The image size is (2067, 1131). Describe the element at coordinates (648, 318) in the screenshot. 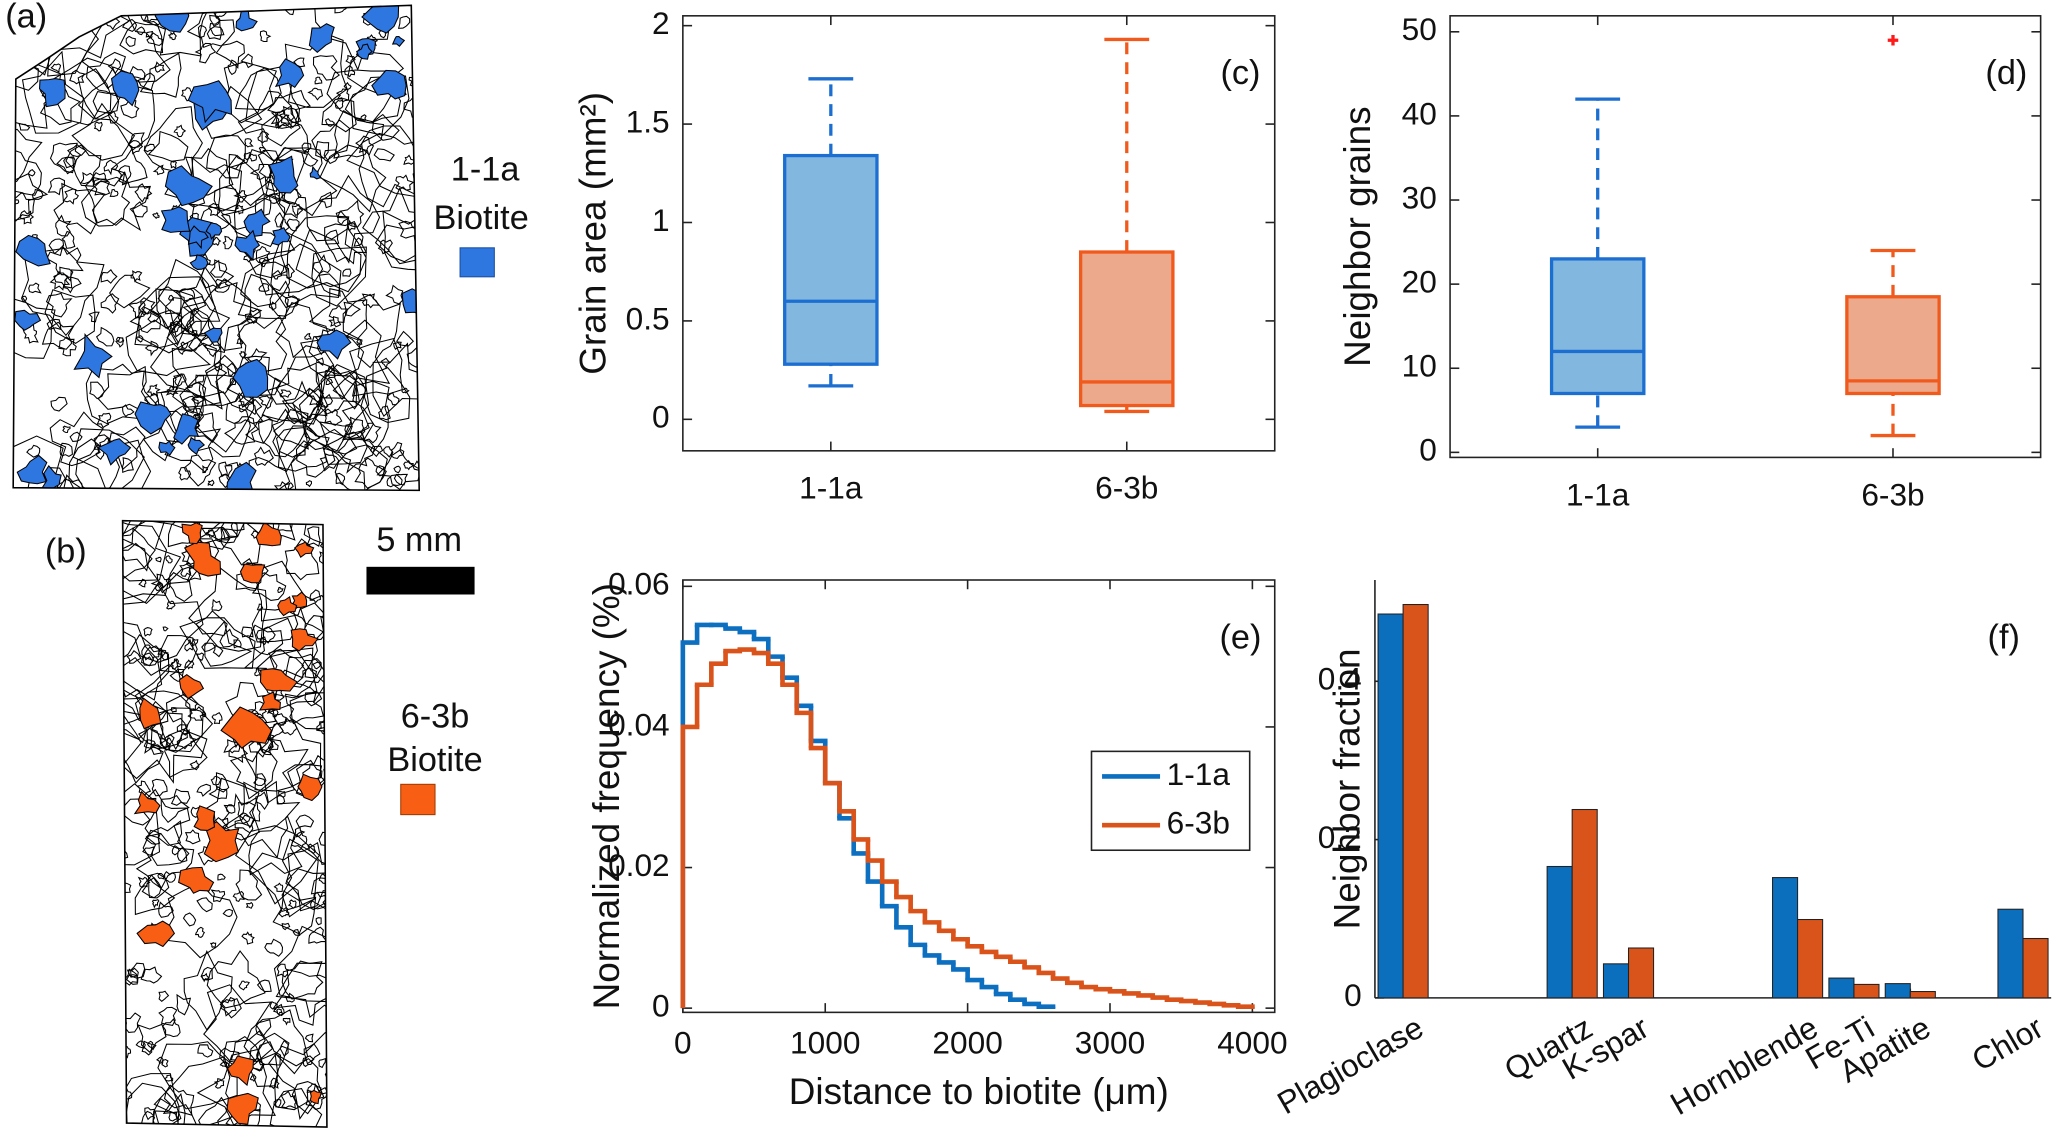

I see `y-tick-label: 0.5` at that location.